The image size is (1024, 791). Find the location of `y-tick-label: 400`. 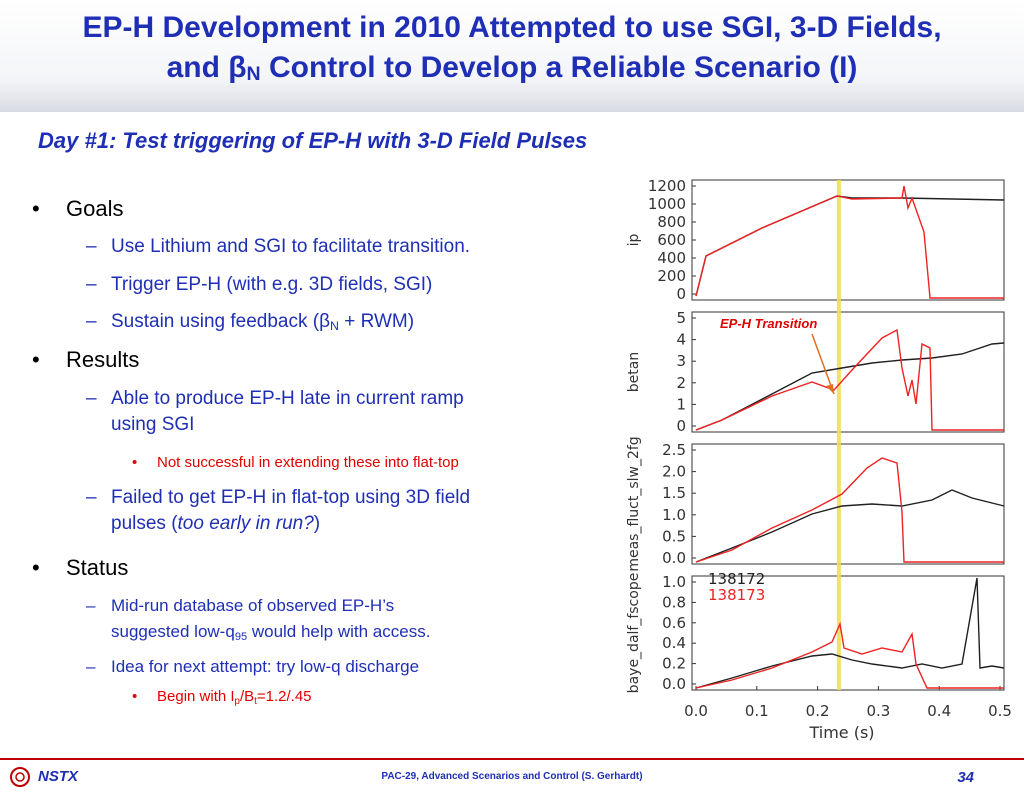

y-tick-label: 400 is located at coordinates (671, 258).